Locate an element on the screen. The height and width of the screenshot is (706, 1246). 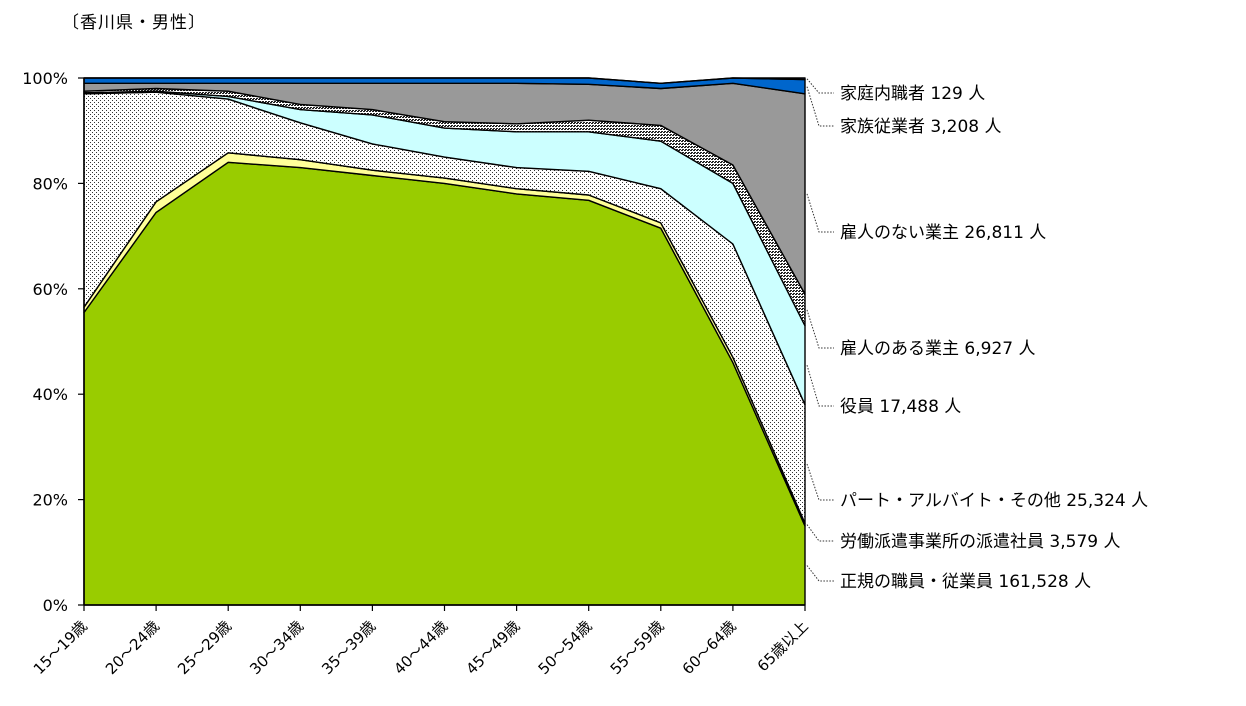
series-label: パート・アルバイト・その他 25,324 人 is located at coordinates (994, 501).